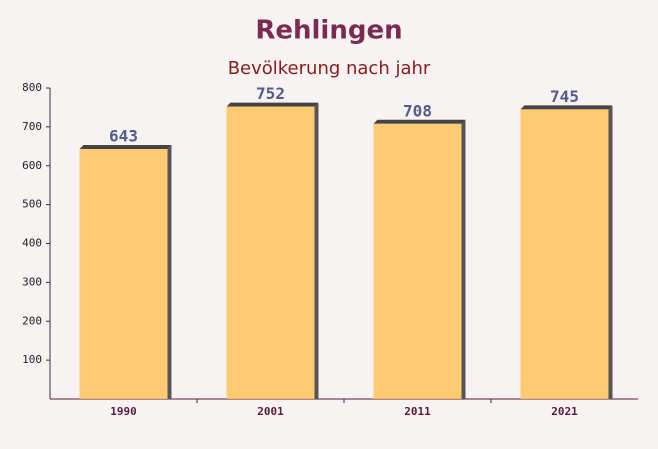 The height and width of the screenshot is (449, 658). Describe the element at coordinates (32, 359) in the screenshot. I see `y-tick-label: 100` at that location.